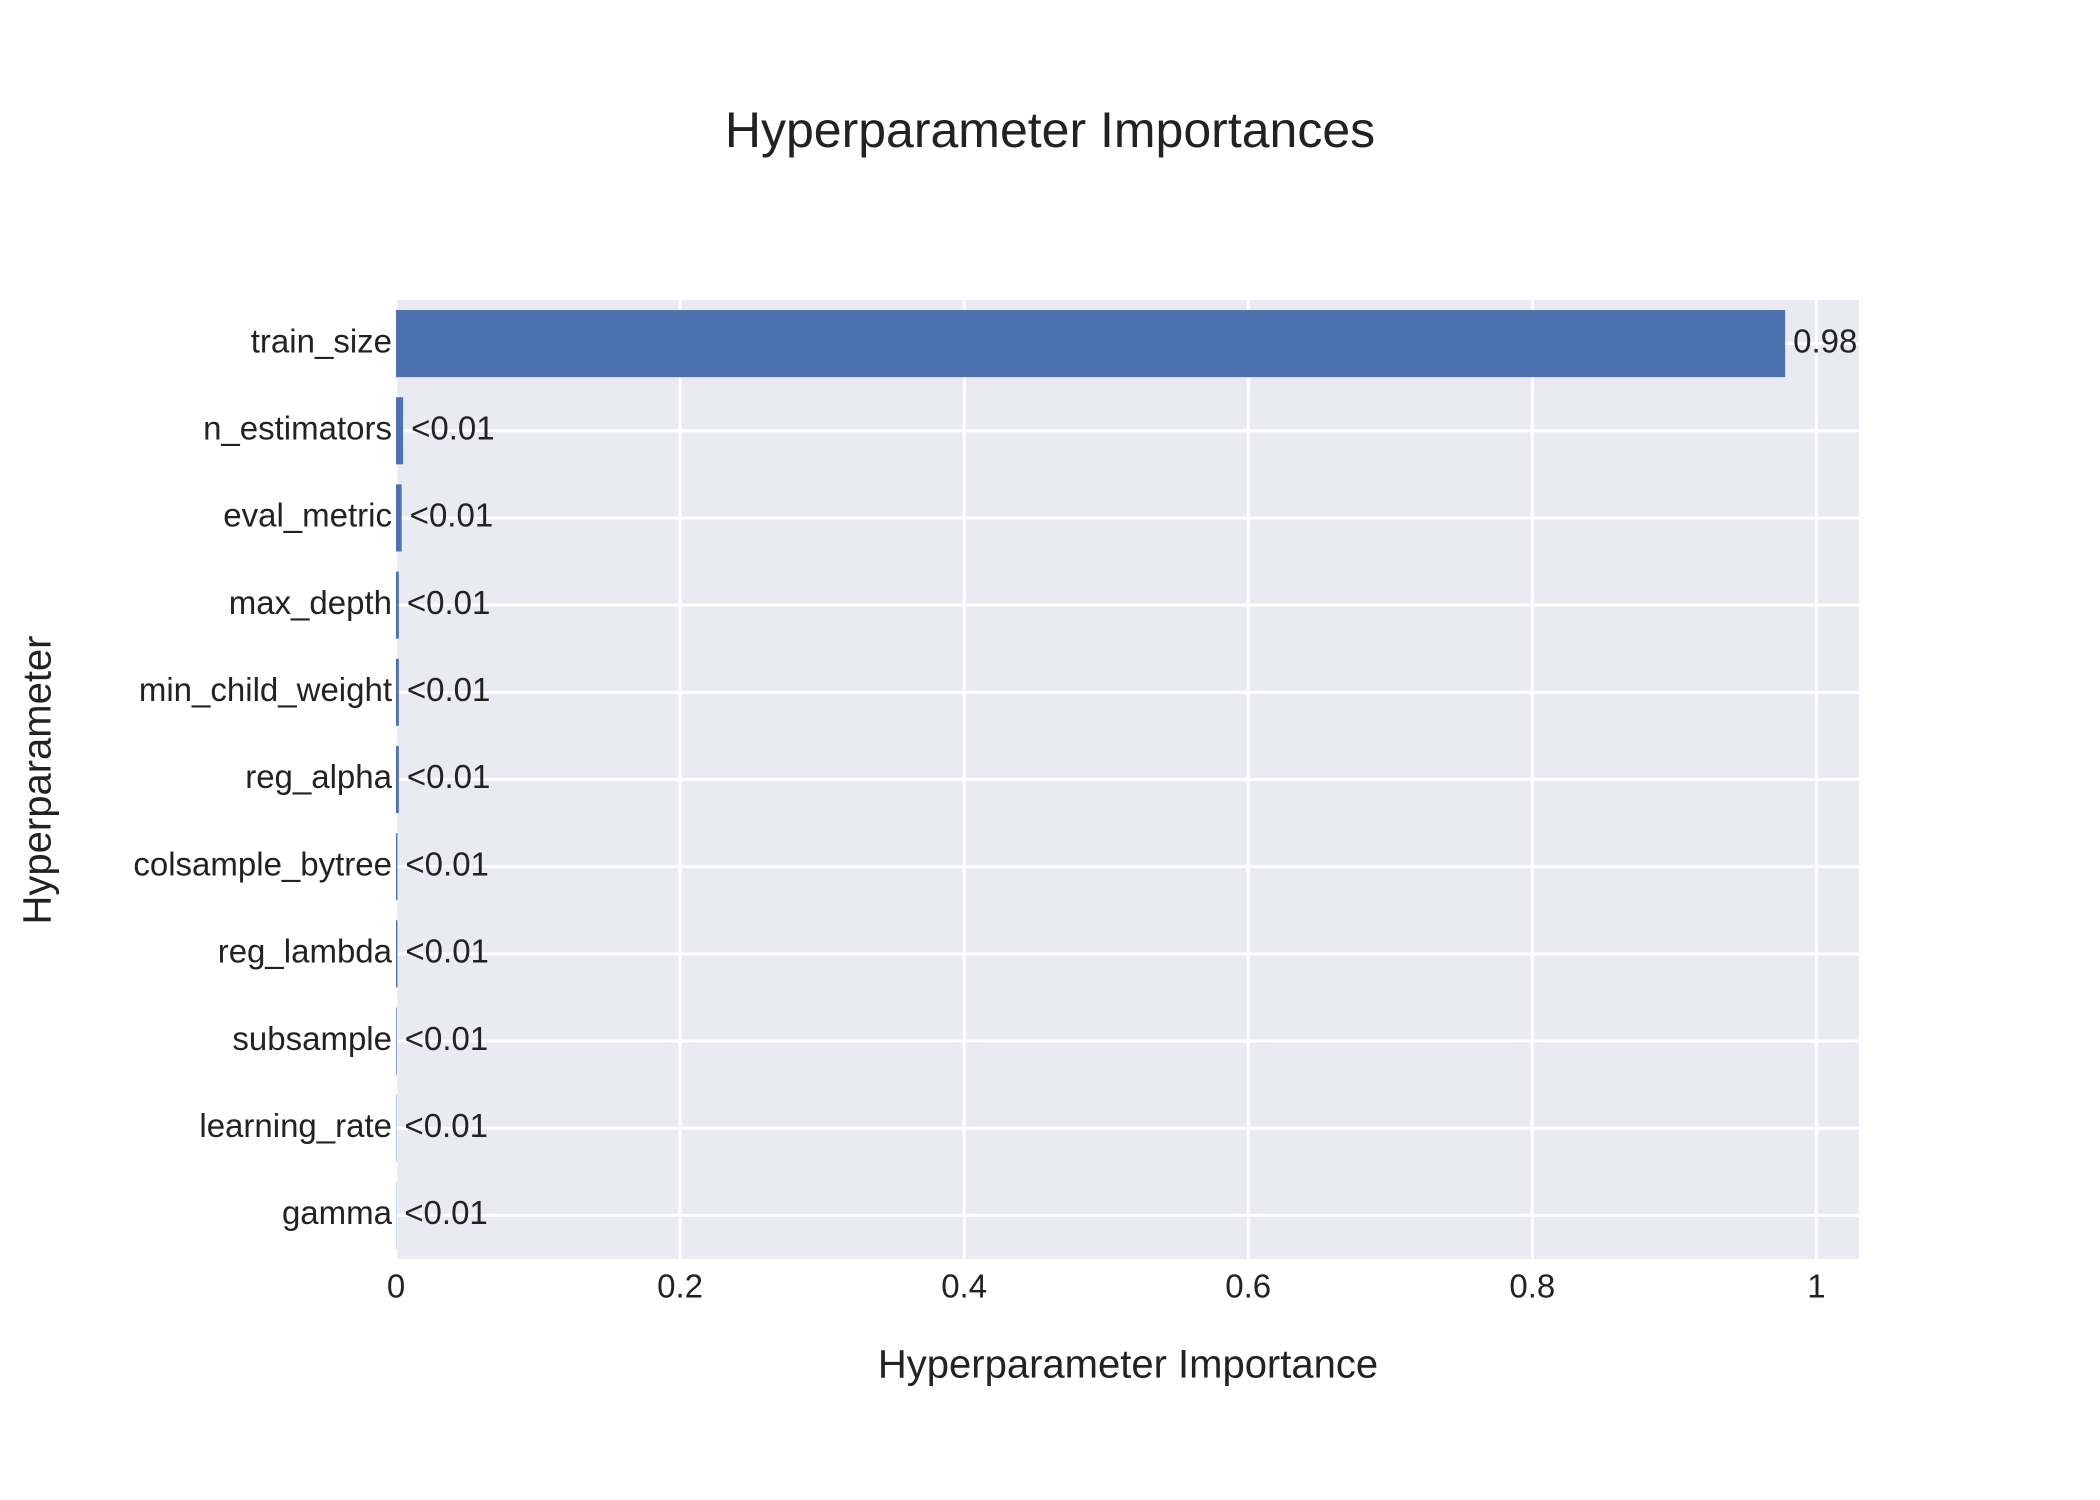 Image resolution: width=2100 pixels, height=1500 pixels. What do you see at coordinates (297, 427) in the screenshot?
I see `y-tick-label: n_estimators` at bounding box center [297, 427].